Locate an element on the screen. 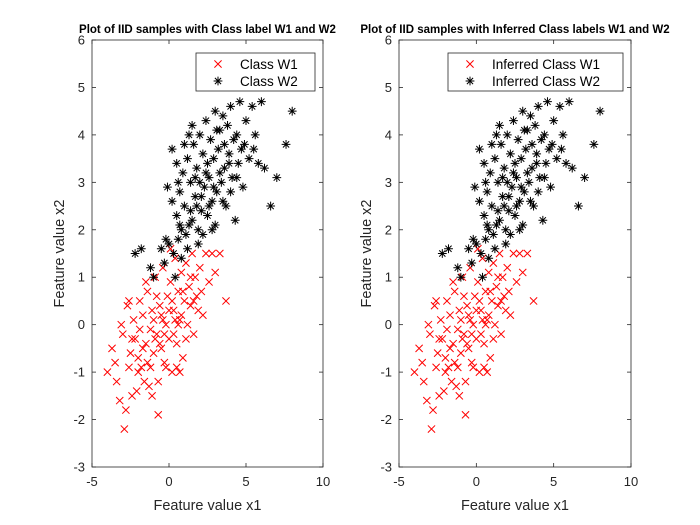  legend-box is located at coordinates (255, 72).